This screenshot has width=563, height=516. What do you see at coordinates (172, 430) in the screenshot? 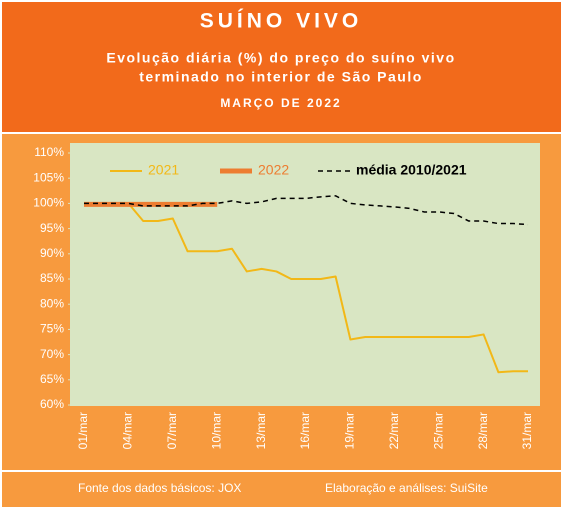
I see `x-tick-label: 07/mar` at bounding box center [172, 430].